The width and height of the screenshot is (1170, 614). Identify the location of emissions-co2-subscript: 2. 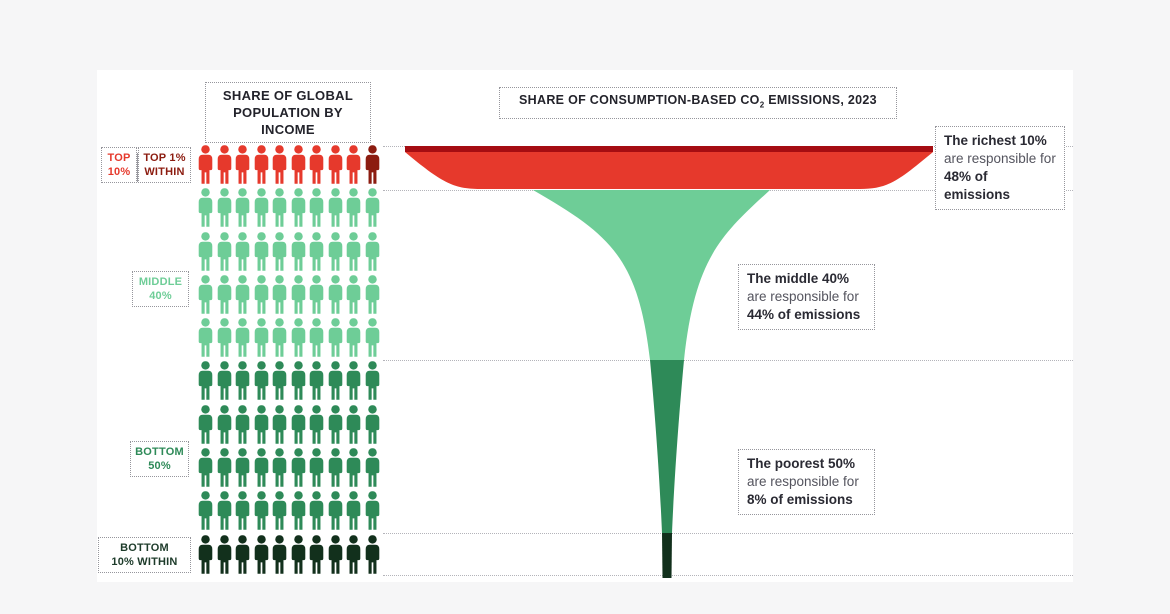
(762, 105).